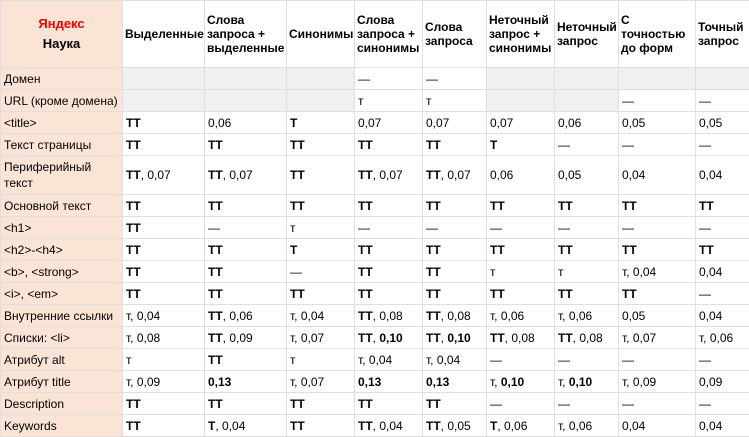 This screenshot has width=749, height=437. I want to click on table-cell: Т, so click(321, 123).